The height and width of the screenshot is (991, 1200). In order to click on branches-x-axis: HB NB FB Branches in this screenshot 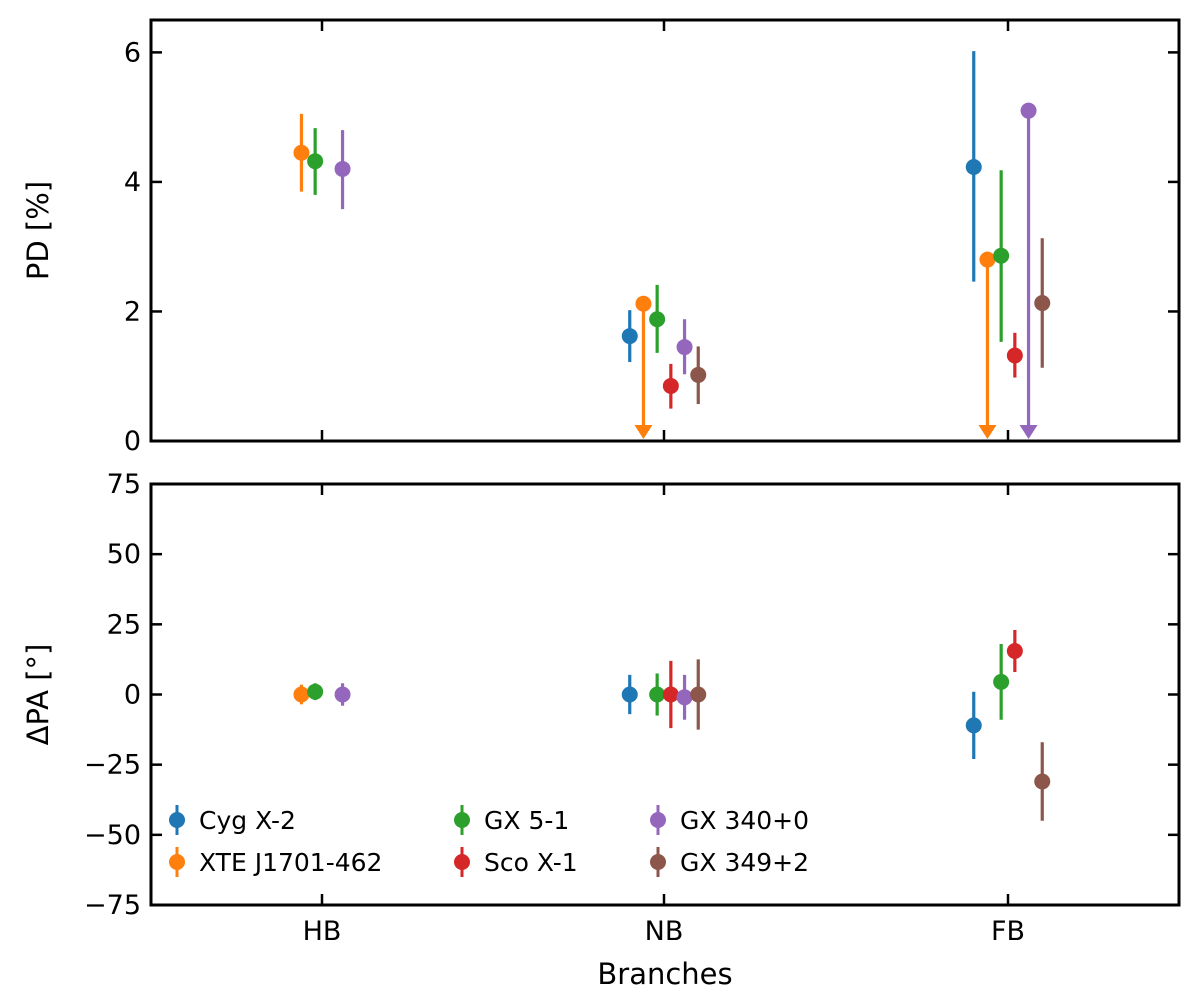, I will do `click(664, 953)`.